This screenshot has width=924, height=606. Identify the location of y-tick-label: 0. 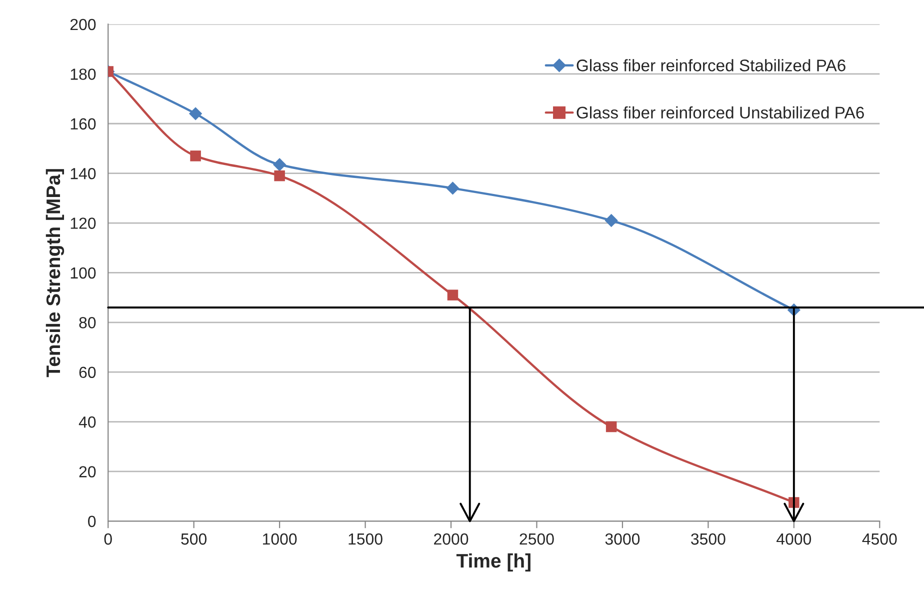
(92, 522).